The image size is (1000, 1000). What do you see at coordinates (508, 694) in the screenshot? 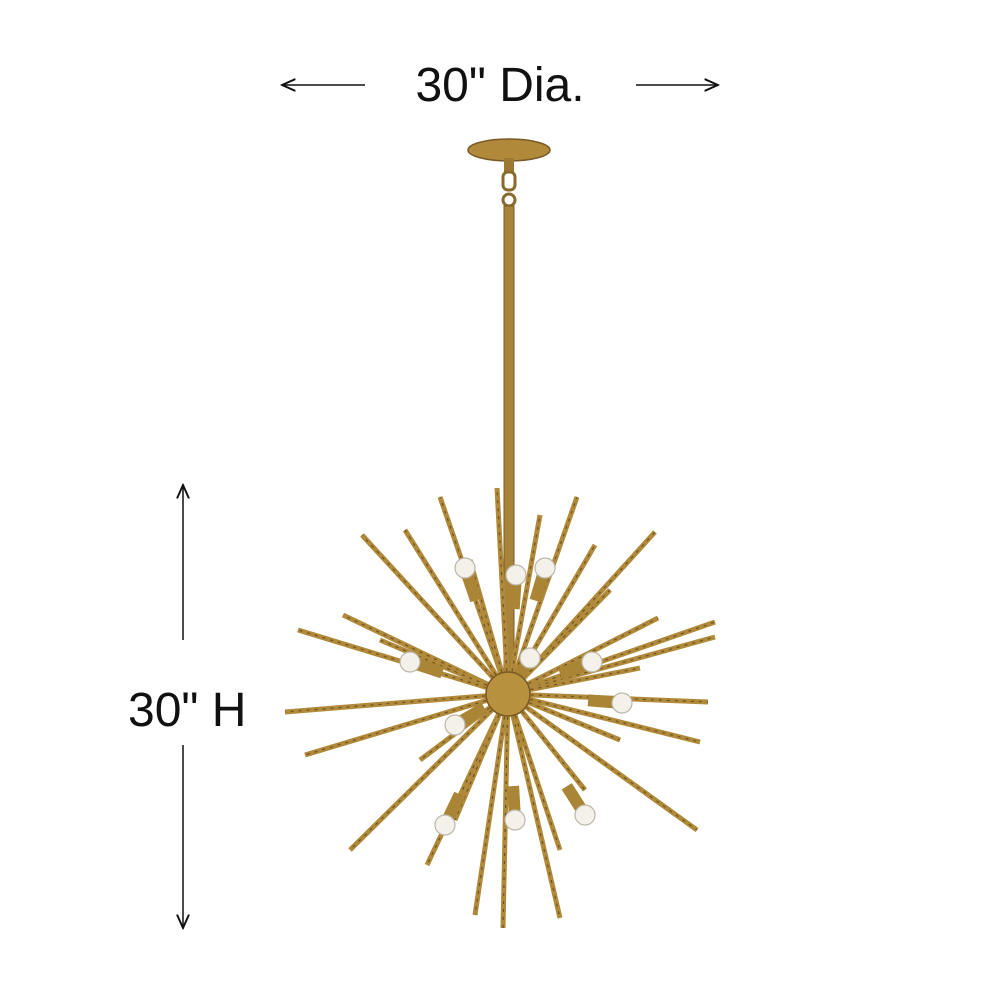
I see `center-hub` at bounding box center [508, 694].